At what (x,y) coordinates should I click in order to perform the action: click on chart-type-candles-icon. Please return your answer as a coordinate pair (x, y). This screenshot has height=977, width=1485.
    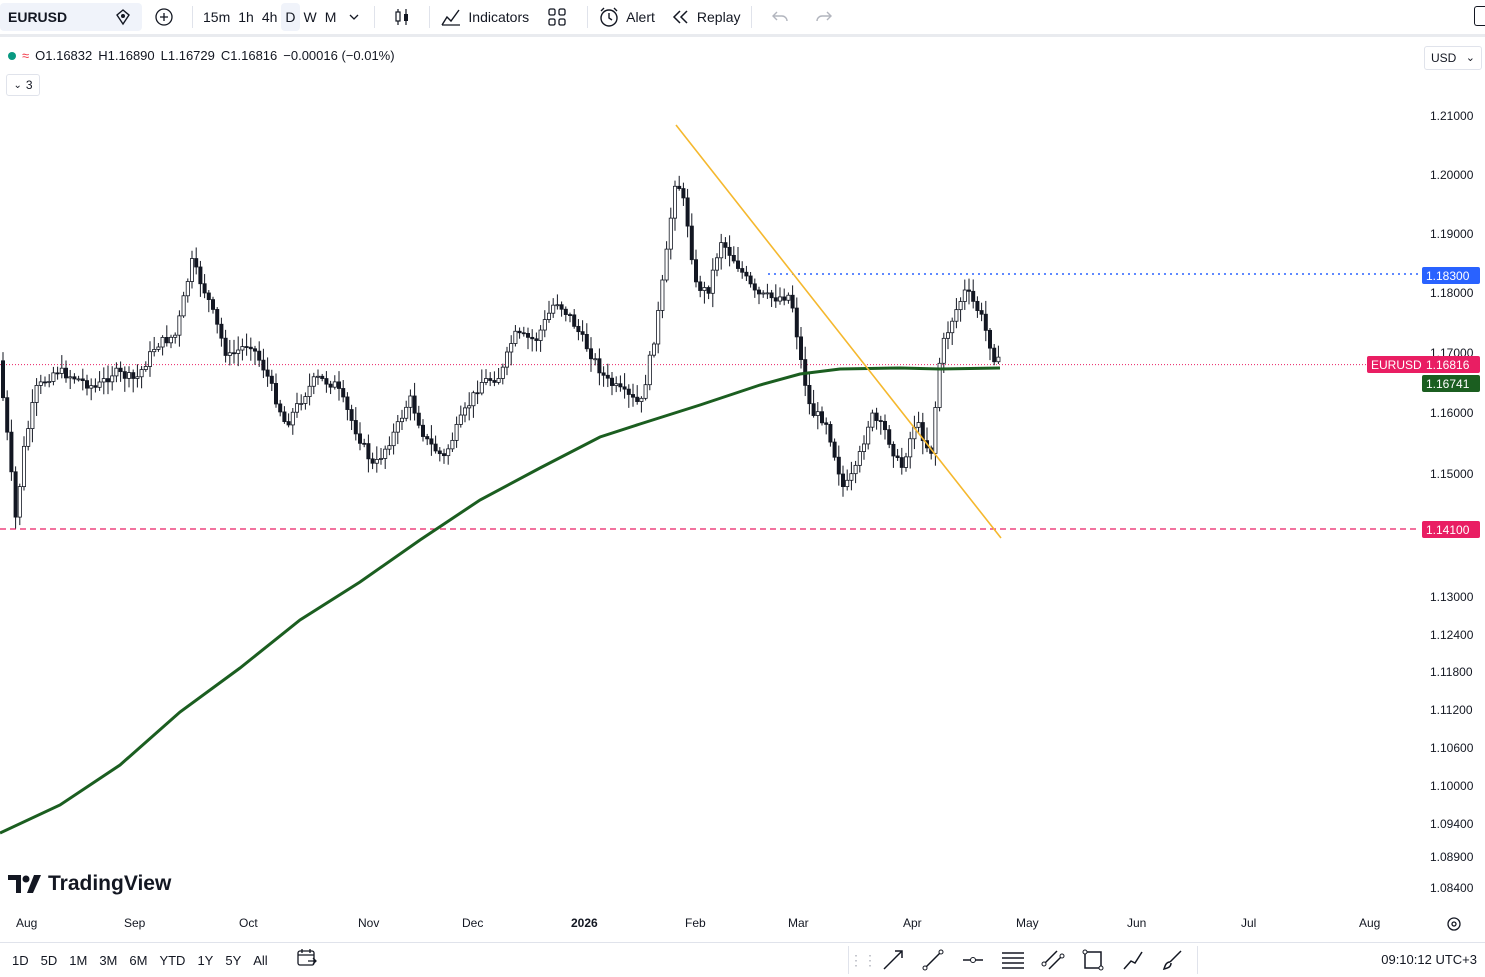
    Looking at the image, I should click on (402, 17).